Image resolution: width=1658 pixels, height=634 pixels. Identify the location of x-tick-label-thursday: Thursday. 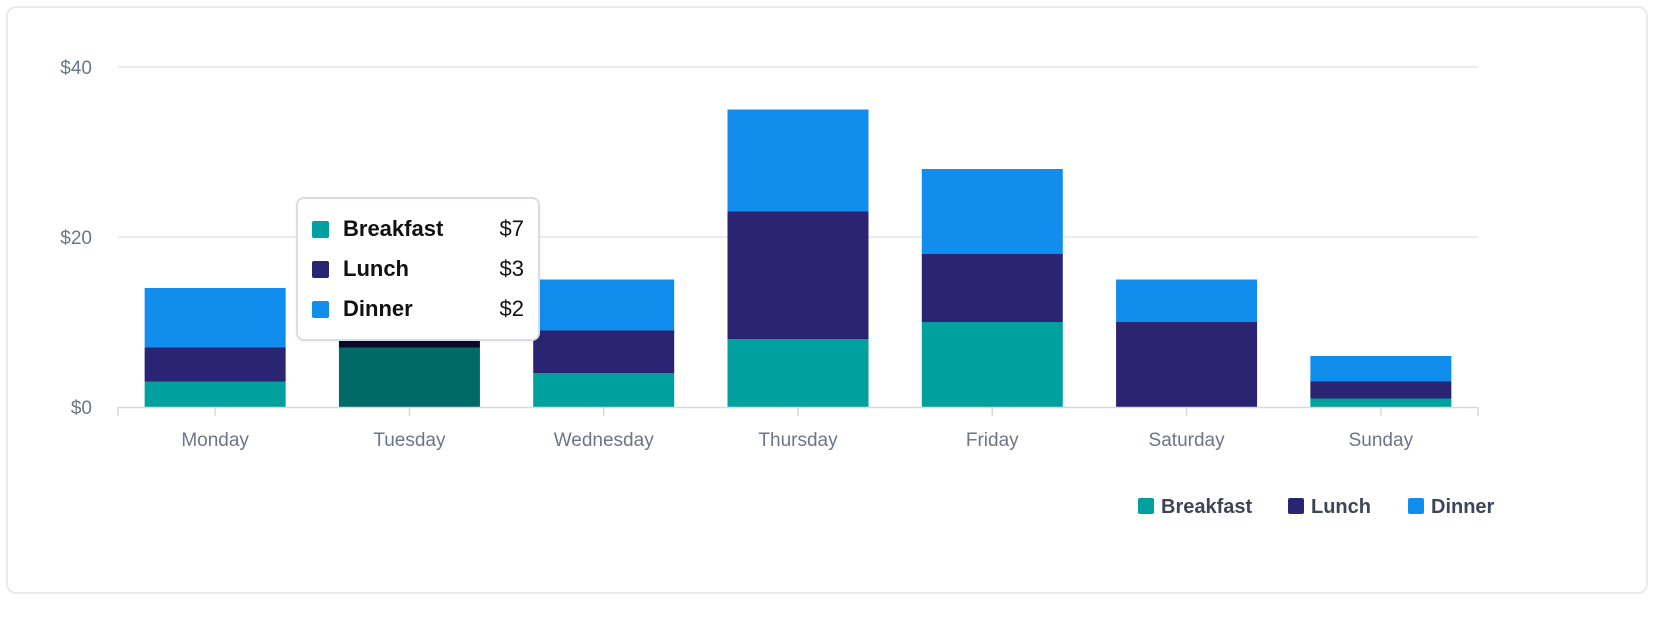
(798, 440).